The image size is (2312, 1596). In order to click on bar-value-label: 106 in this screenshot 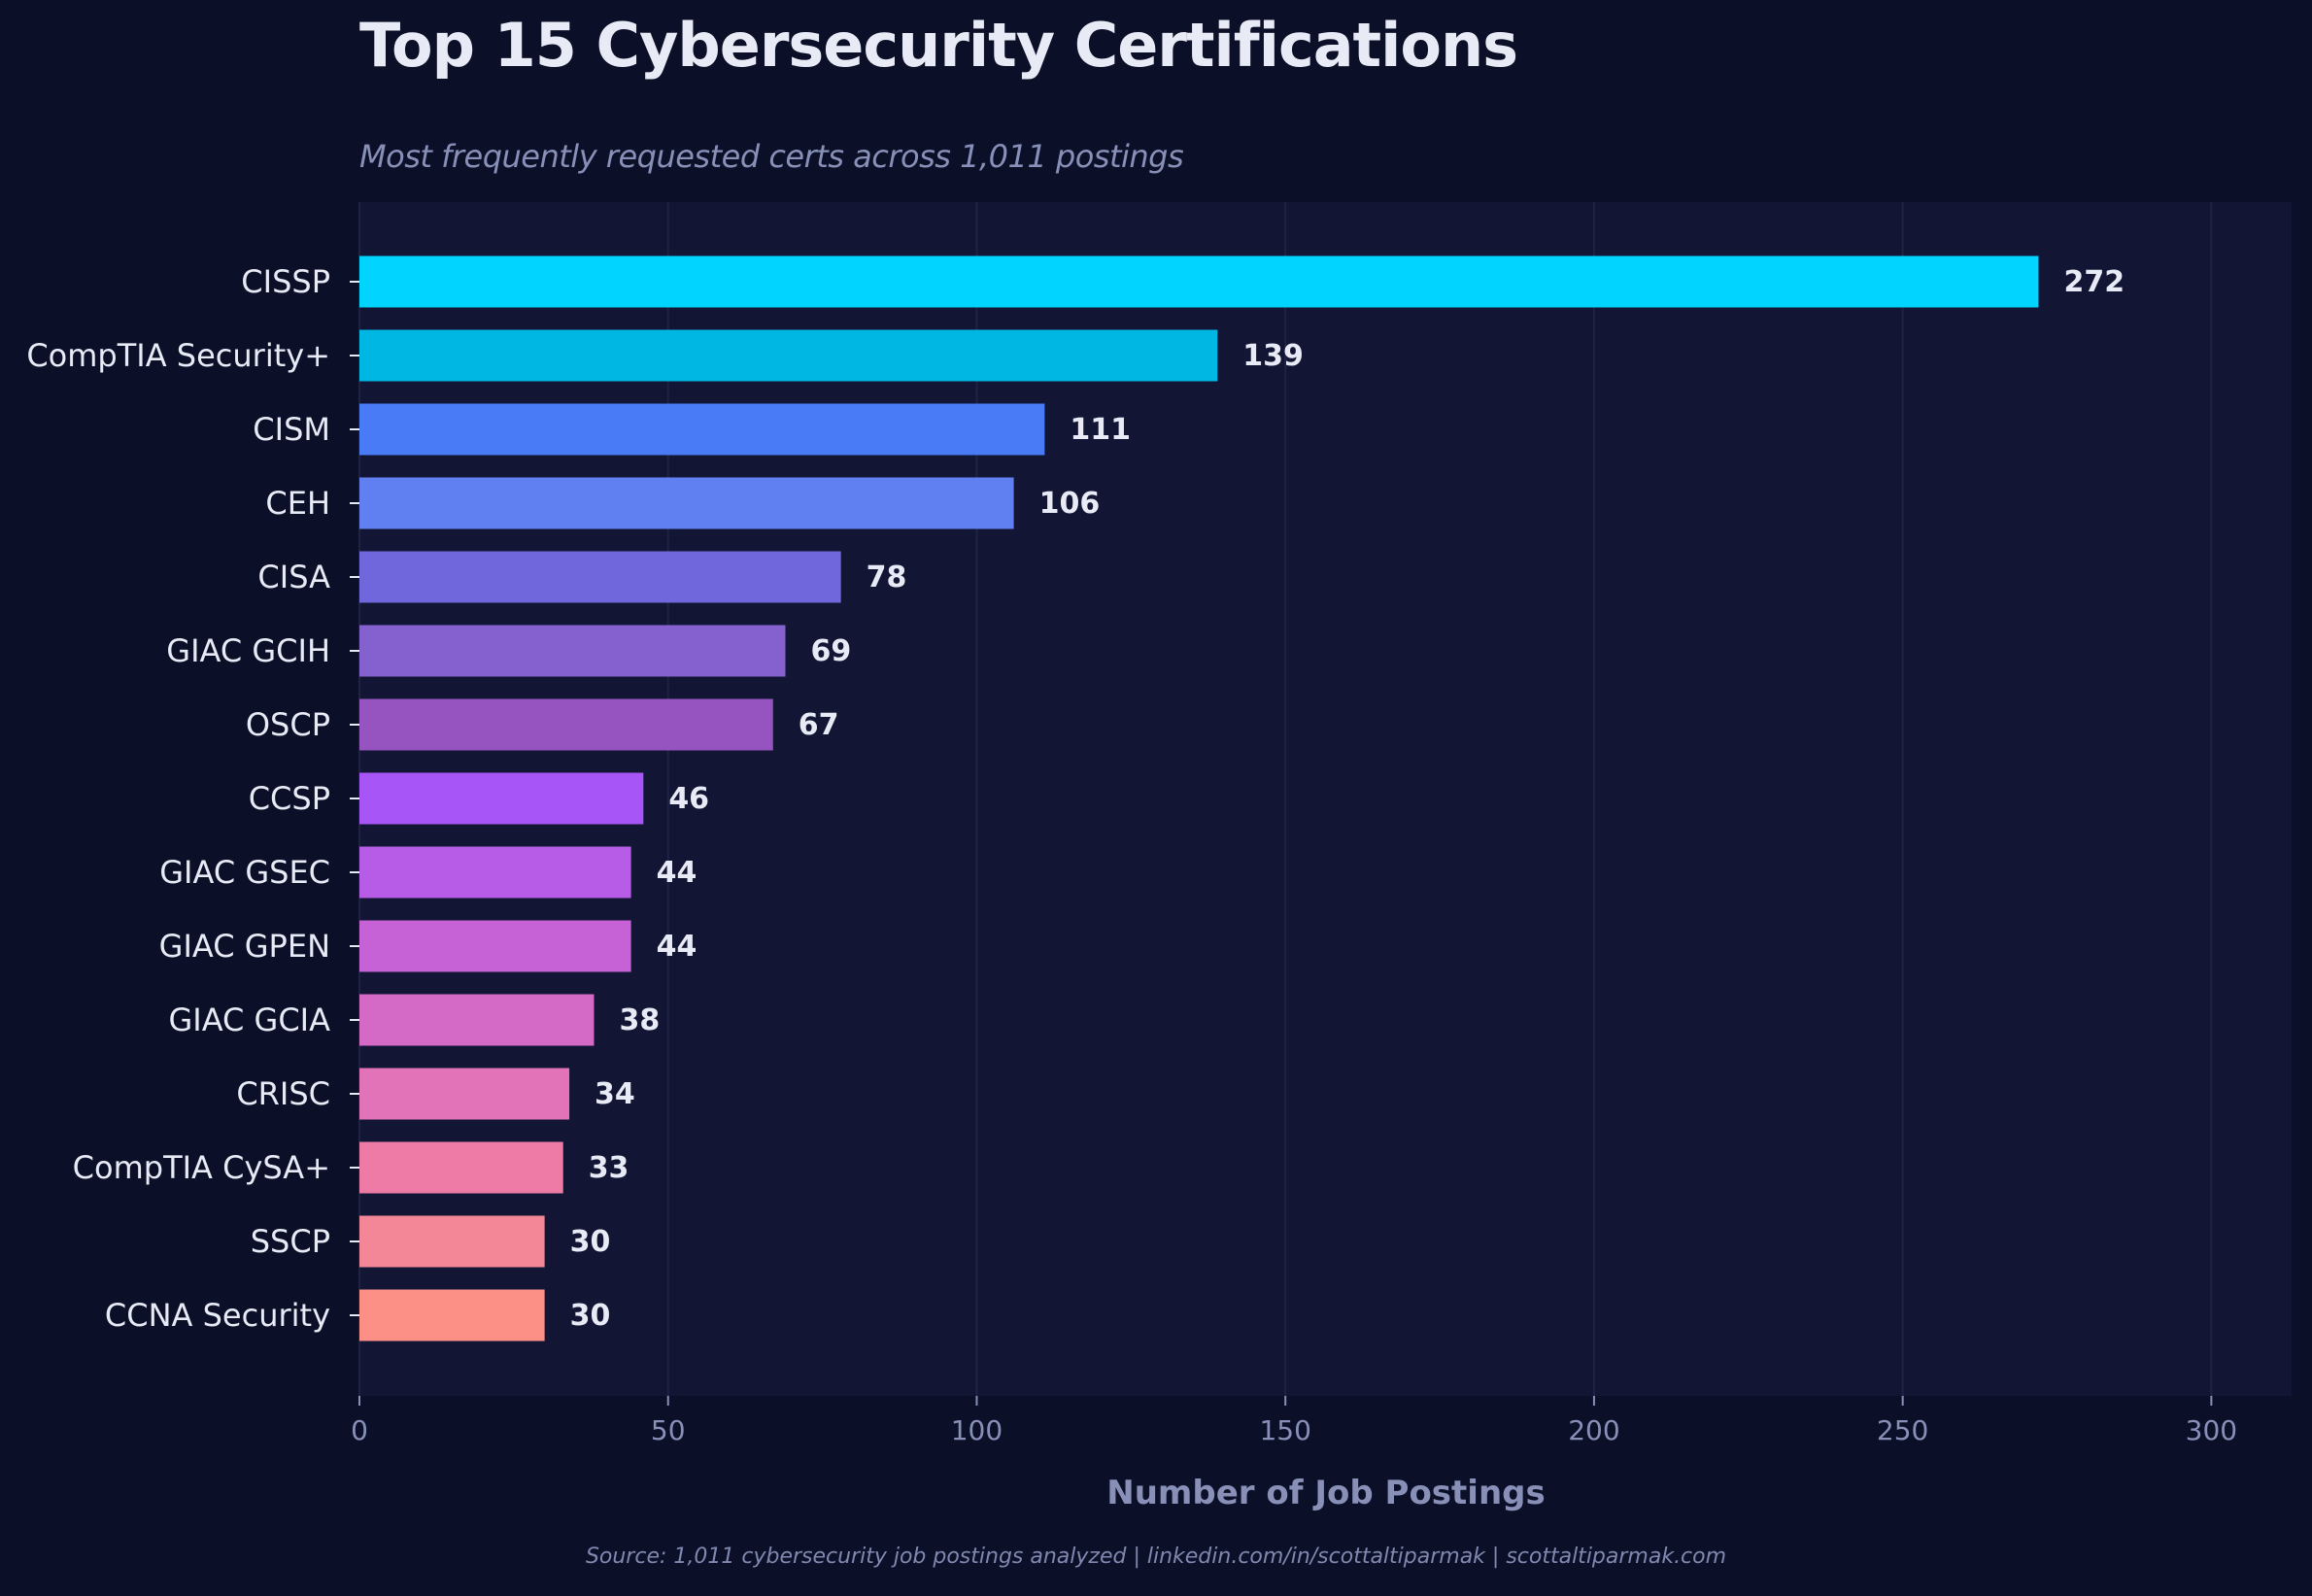, I will do `click(1070, 504)`.